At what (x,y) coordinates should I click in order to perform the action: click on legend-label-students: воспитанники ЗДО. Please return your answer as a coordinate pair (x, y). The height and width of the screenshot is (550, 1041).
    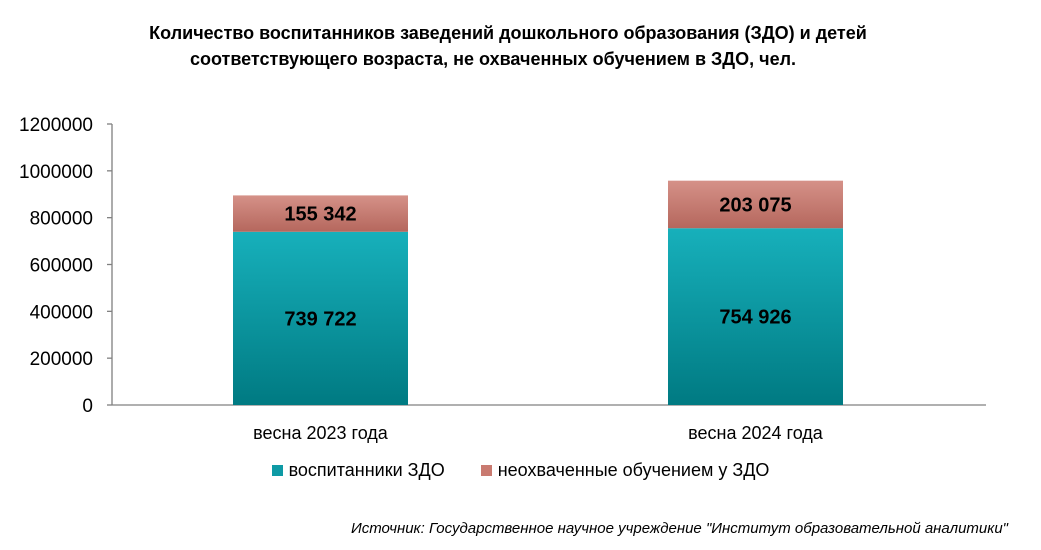
    Looking at the image, I should click on (366, 470).